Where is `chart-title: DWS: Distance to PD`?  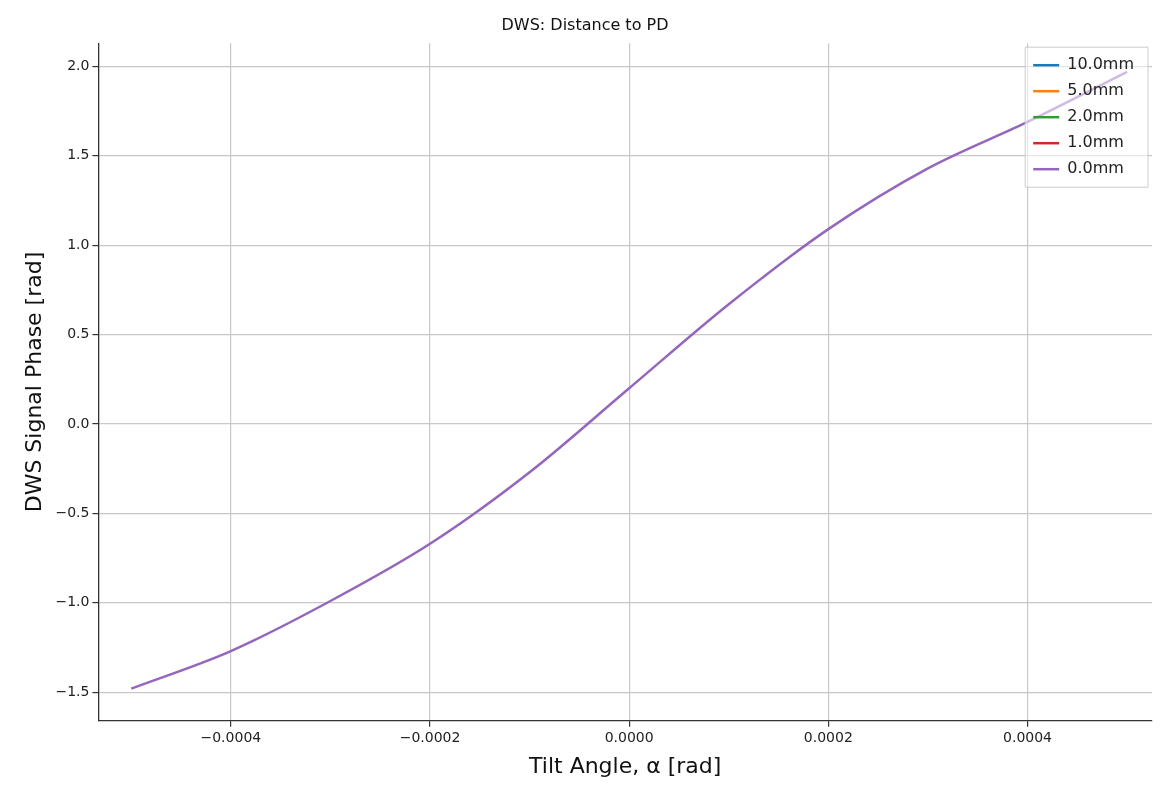
chart-title: DWS: Distance to PD is located at coordinates (585, 24).